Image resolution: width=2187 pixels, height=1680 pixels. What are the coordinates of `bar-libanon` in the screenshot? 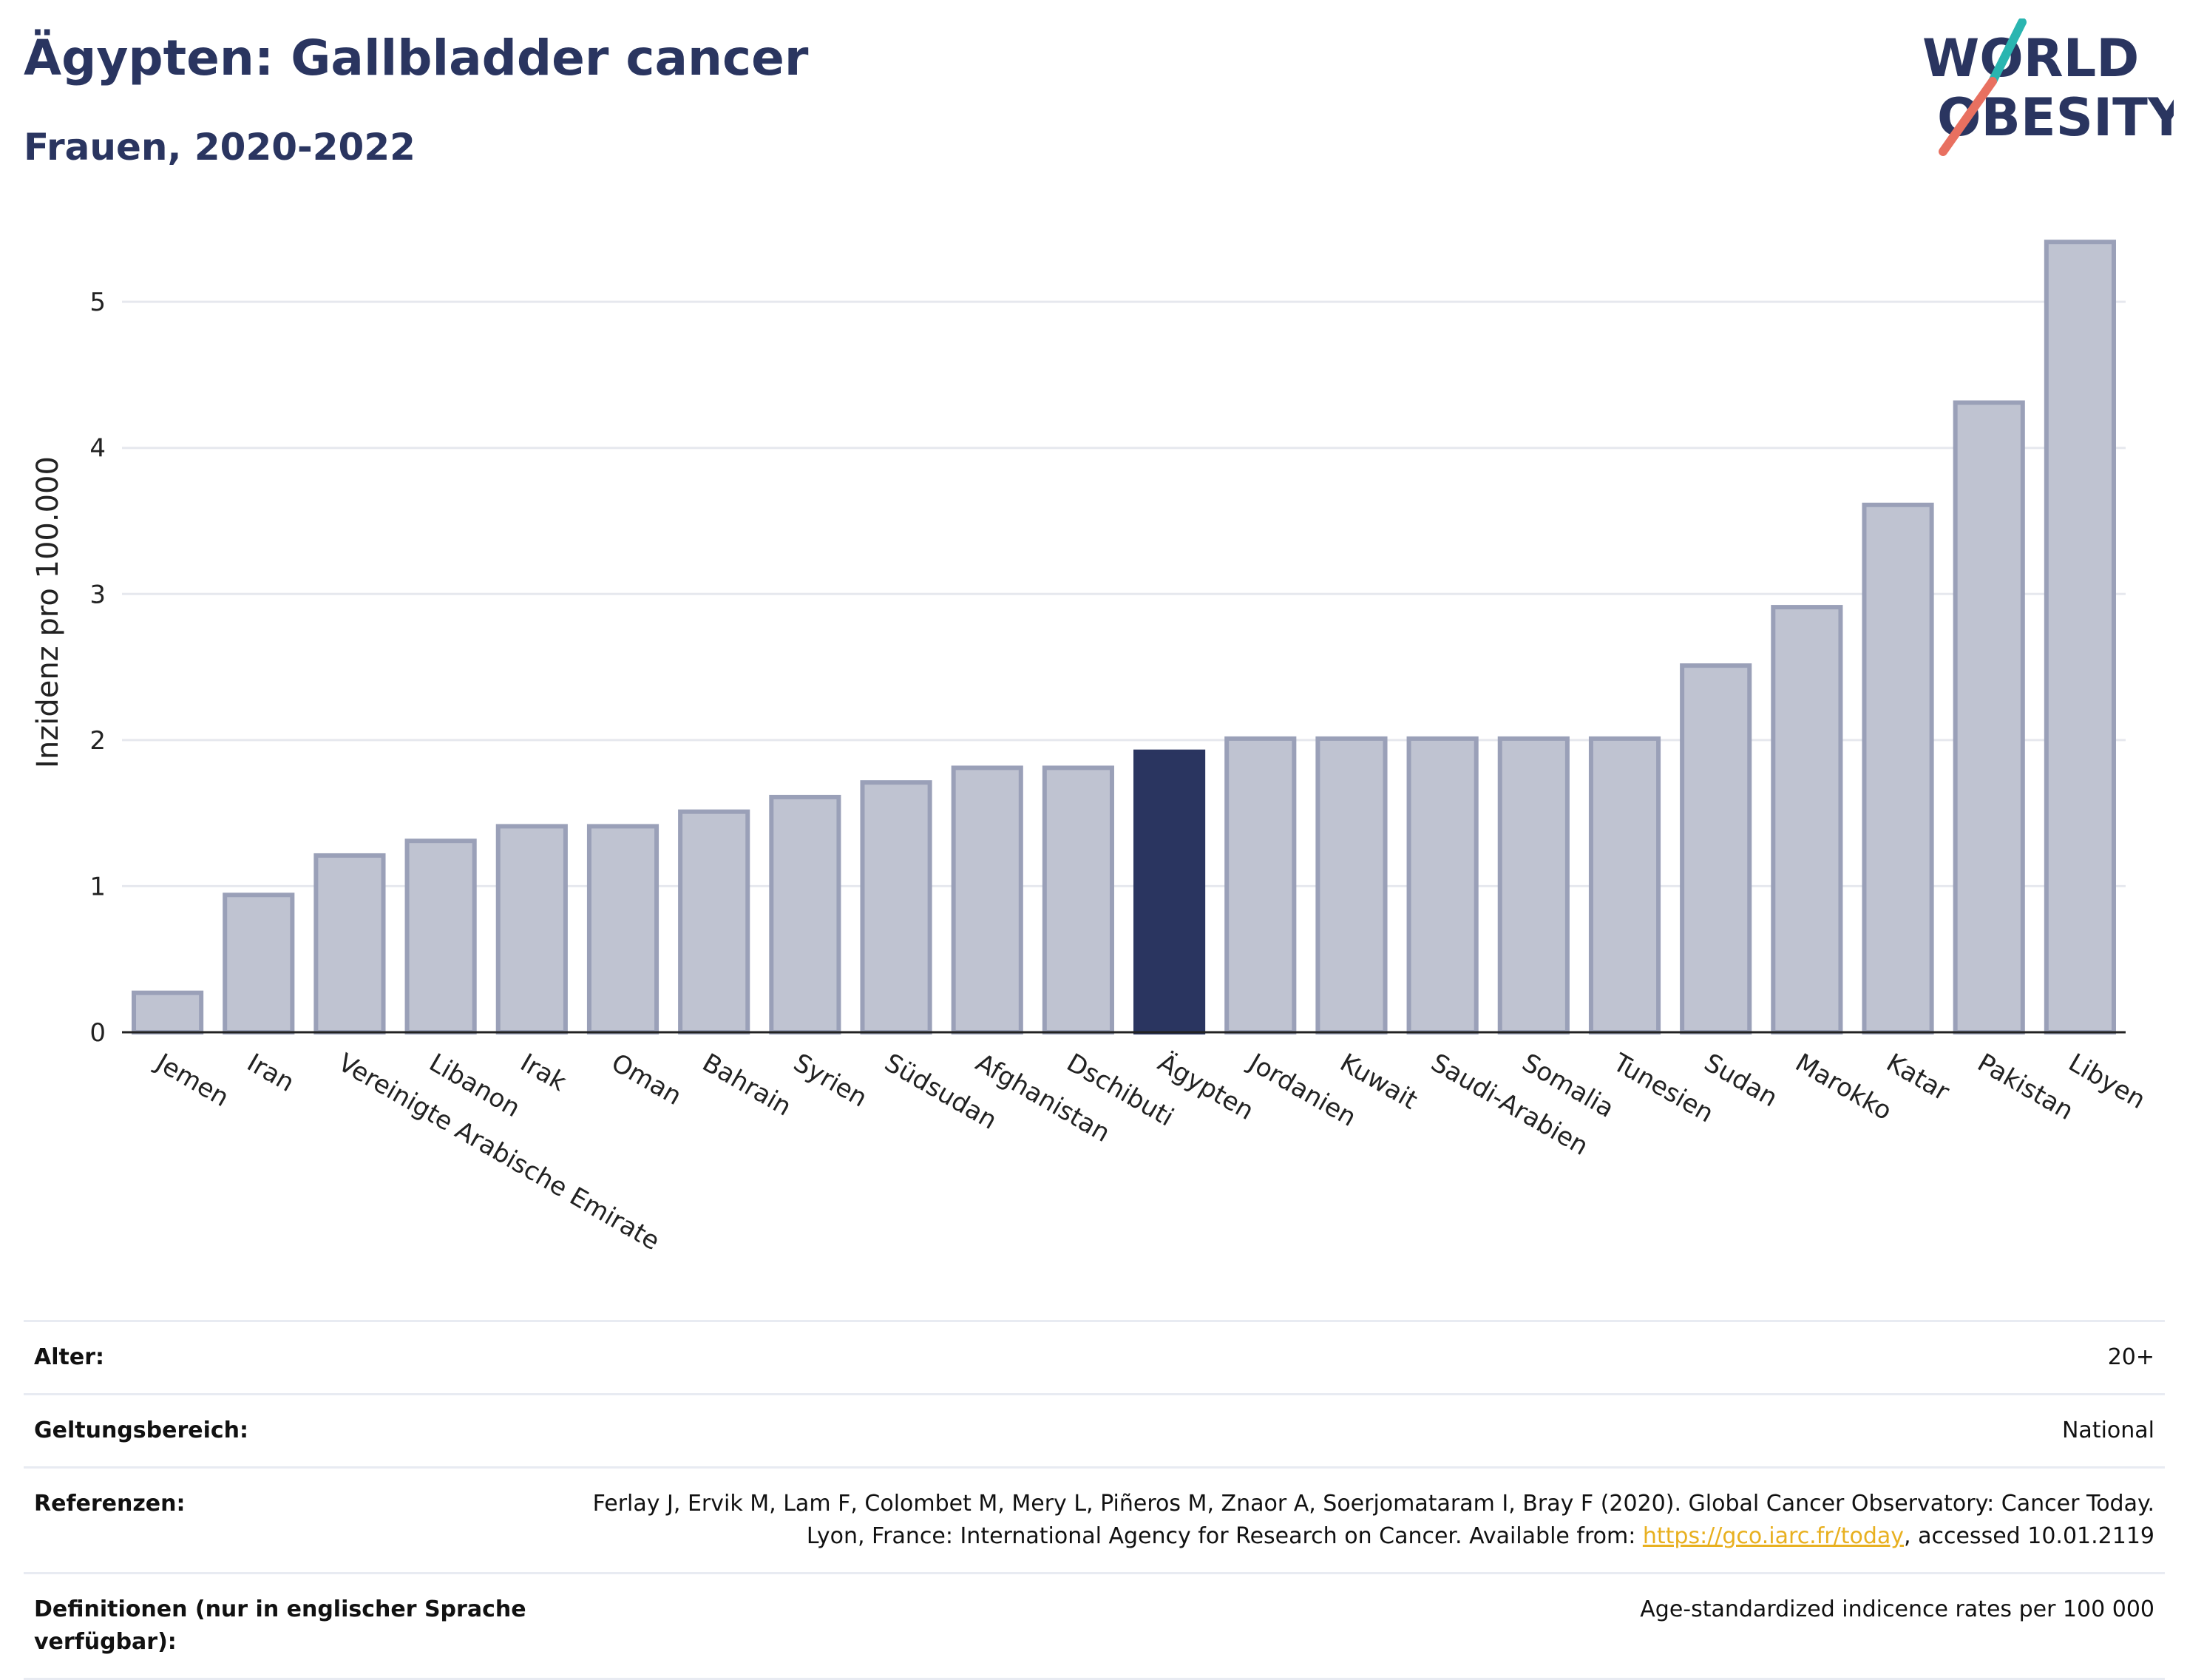 It's located at (440, 937).